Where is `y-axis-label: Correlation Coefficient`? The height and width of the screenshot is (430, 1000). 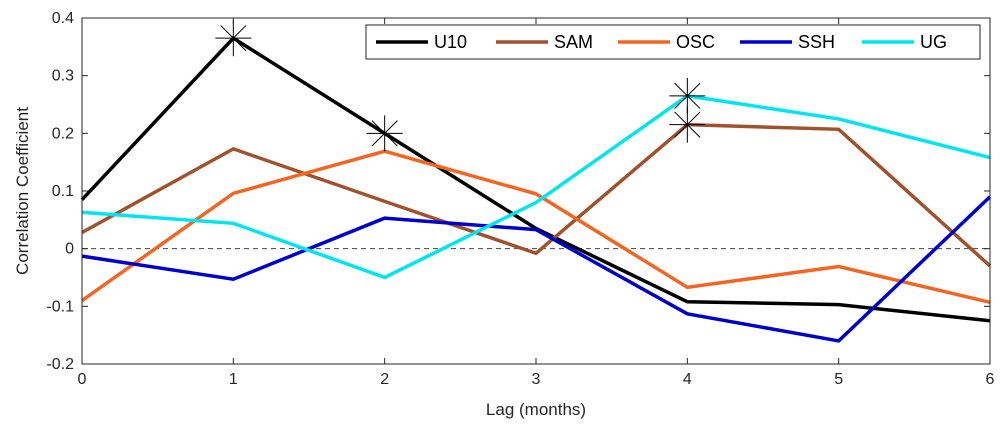
y-axis-label: Correlation Coefficient is located at coordinates (22, 191).